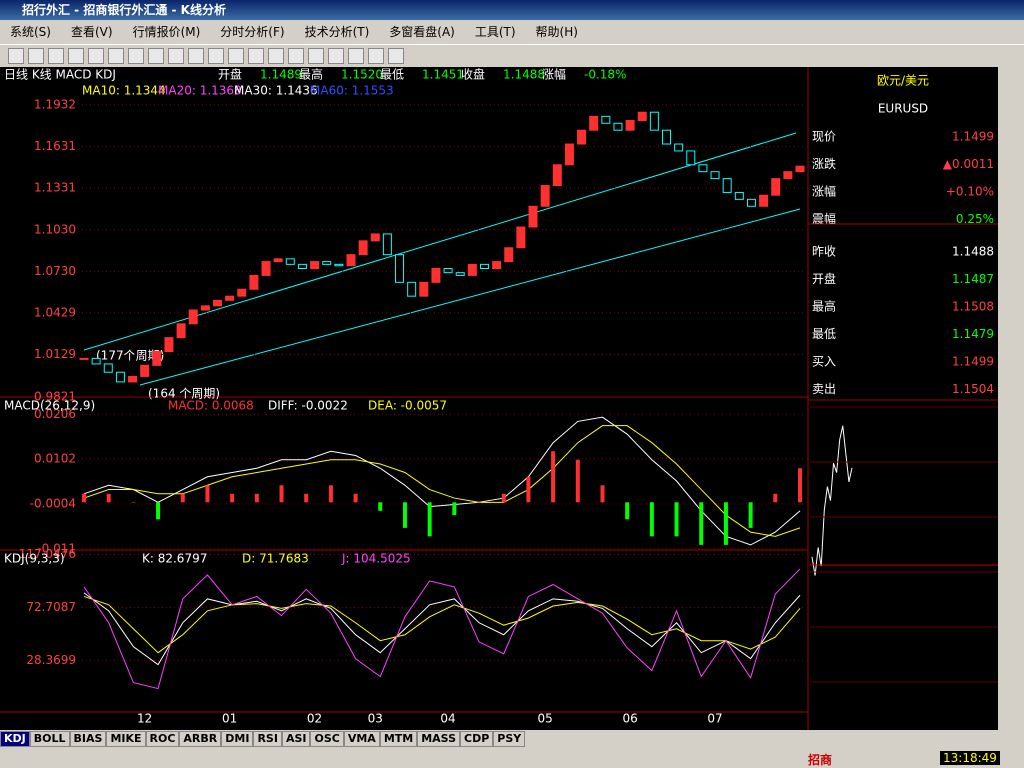 This screenshot has height=768, width=1024. Describe the element at coordinates (824, 306) in the screenshot. I see `quote-label: 最高` at that location.